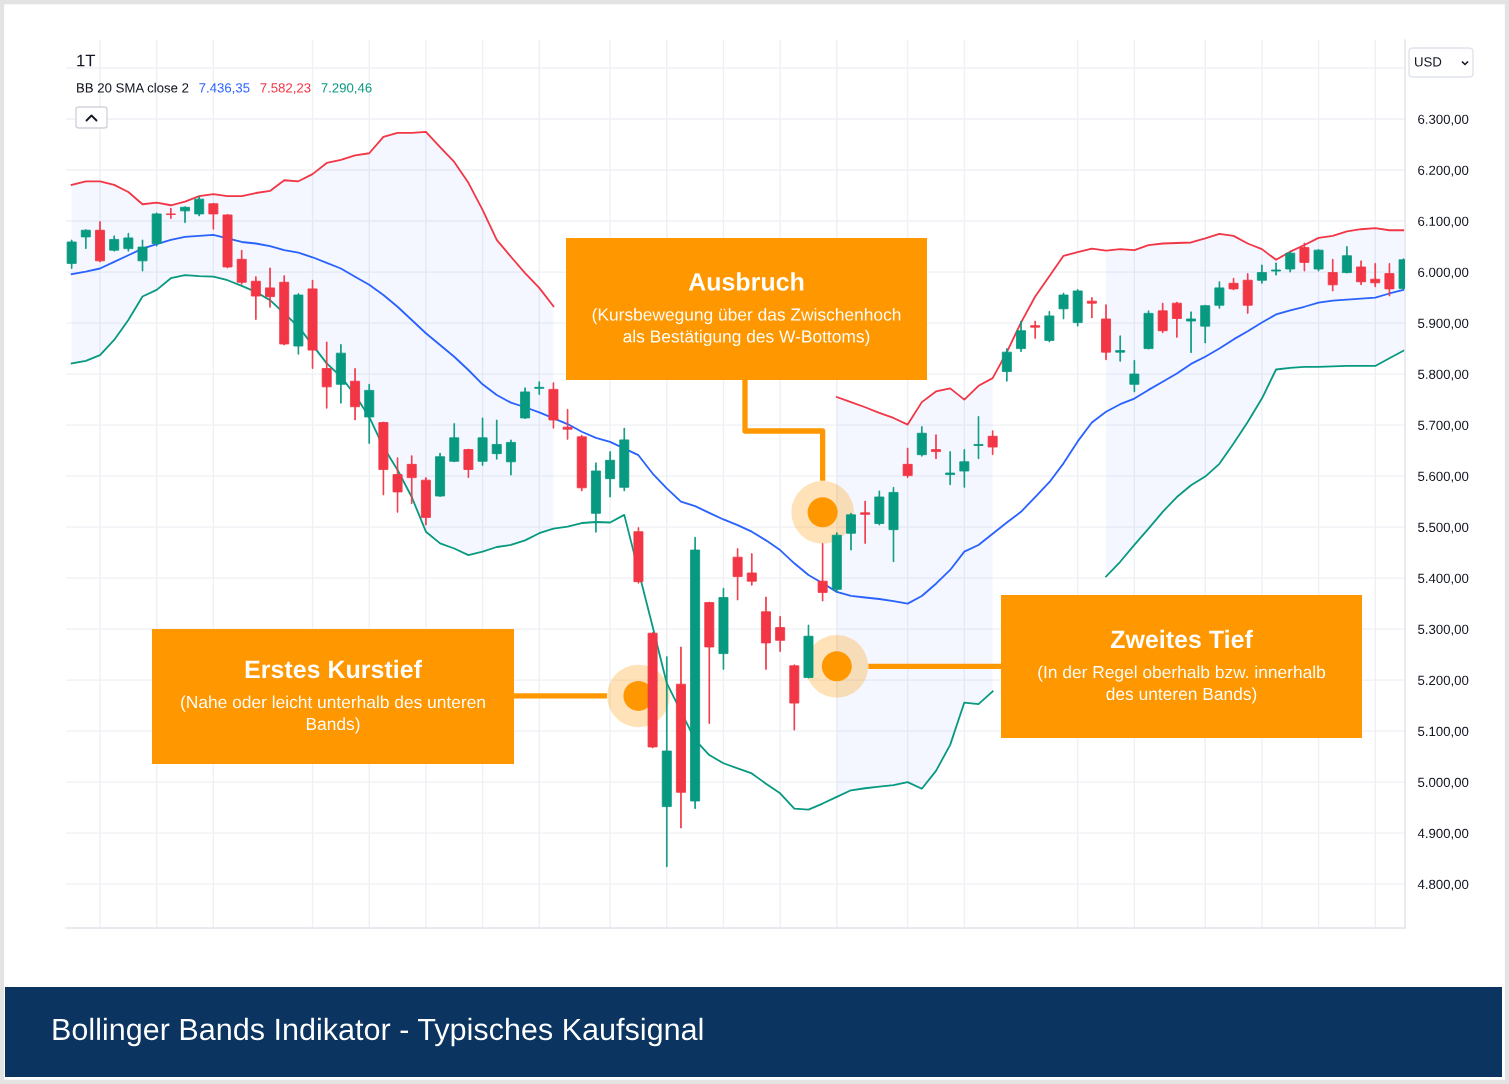  Describe the element at coordinates (822, 512) in the screenshot. I see `point` at that location.